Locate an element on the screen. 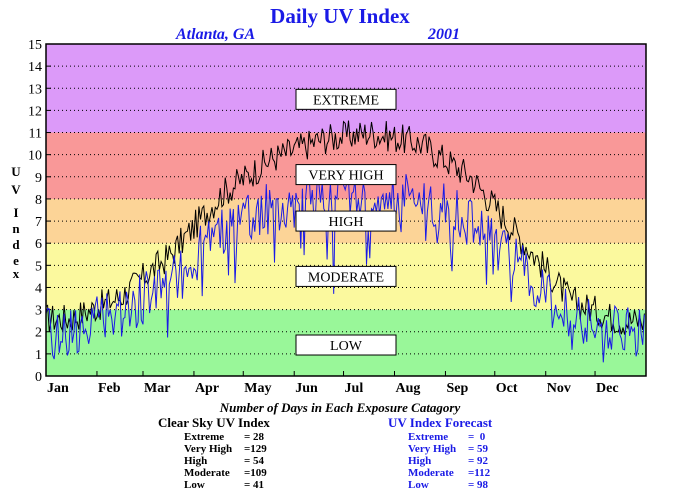 The image size is (680, 500). x-tick-label: Aug is located at coordinates (407, 388).